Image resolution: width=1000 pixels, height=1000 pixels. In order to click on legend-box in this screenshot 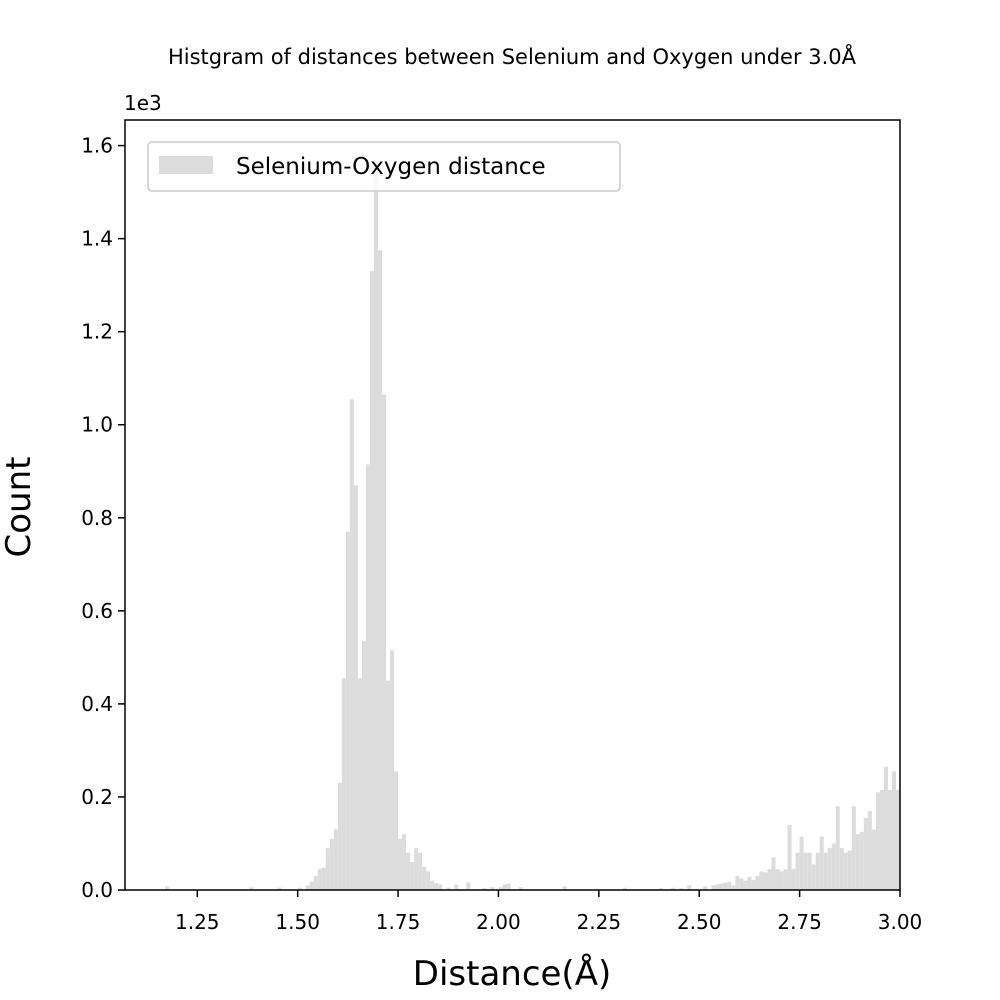, I will do `click(384, 166)`.